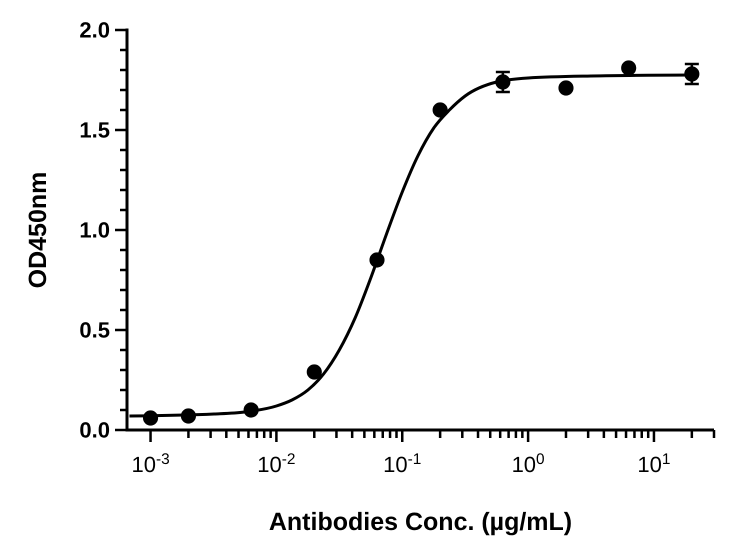 The height and width of the screenshot is (546, 754). I want to click on y-tick-label: 1.5, so click(94, 130).